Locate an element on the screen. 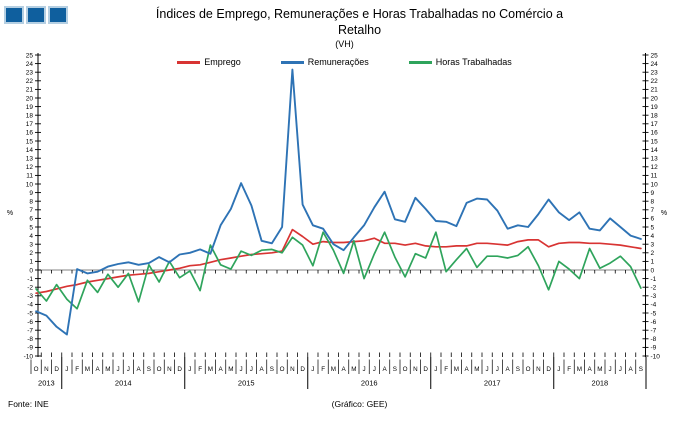 Image resolution: width=689 pixels, height=421 pixels. y-tick-label-left: 1 is located at coordinates (31, 262).